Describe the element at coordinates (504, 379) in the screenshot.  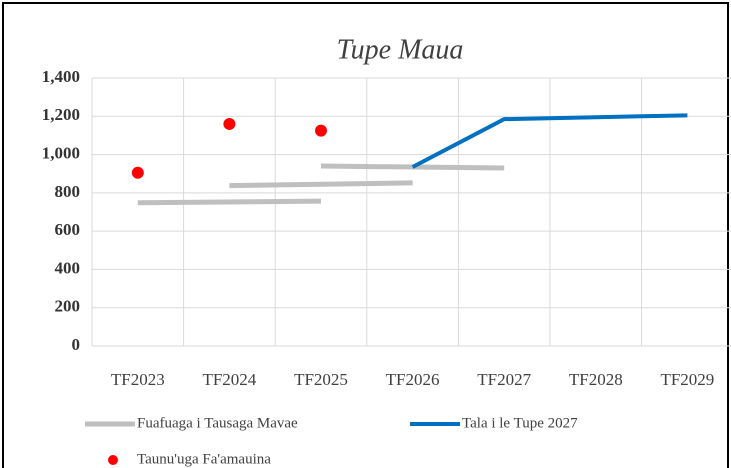
I see `x-tick-label: TF2027` at that location.